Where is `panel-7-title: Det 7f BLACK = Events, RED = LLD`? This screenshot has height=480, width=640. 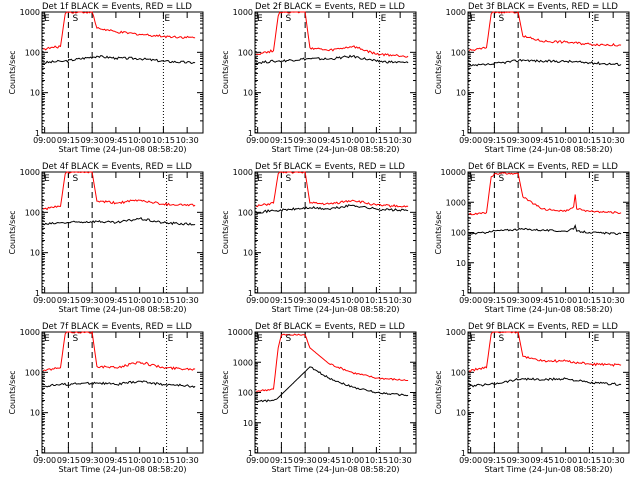
panel-7-title: Det 7f BLACK = Events, RED = LLD is located at coordinates (117, 327).